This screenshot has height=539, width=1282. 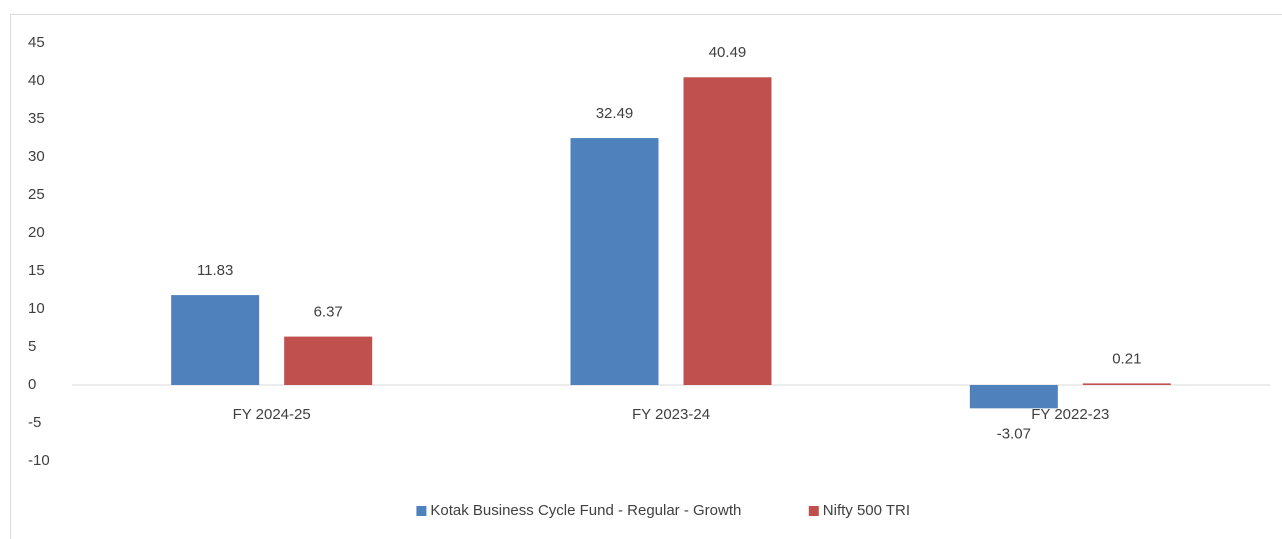 I want to click on x-tick-label: FY 2024-25, so click(x=272, y=414).